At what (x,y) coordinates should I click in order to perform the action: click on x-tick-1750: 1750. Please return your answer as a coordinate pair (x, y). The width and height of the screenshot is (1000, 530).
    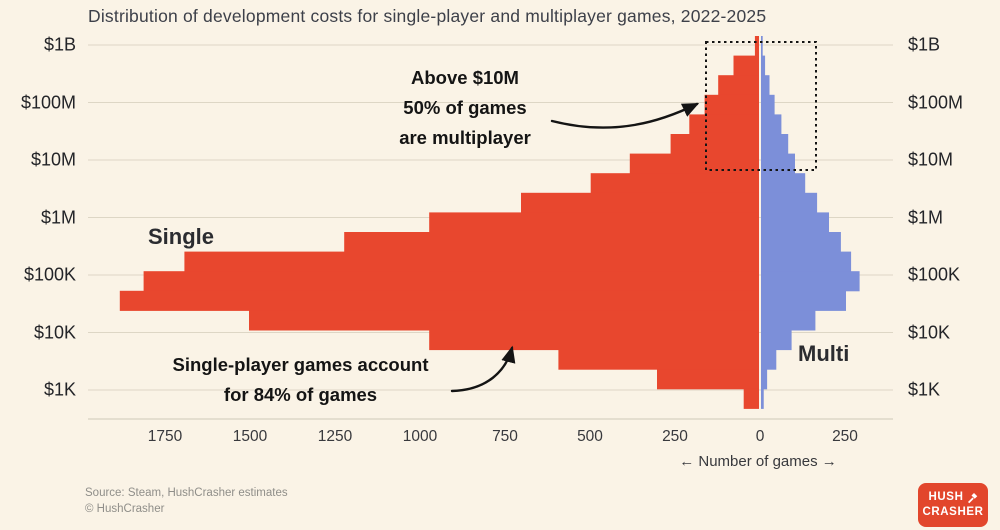
    Looking at the image, I should click on (165, 436).